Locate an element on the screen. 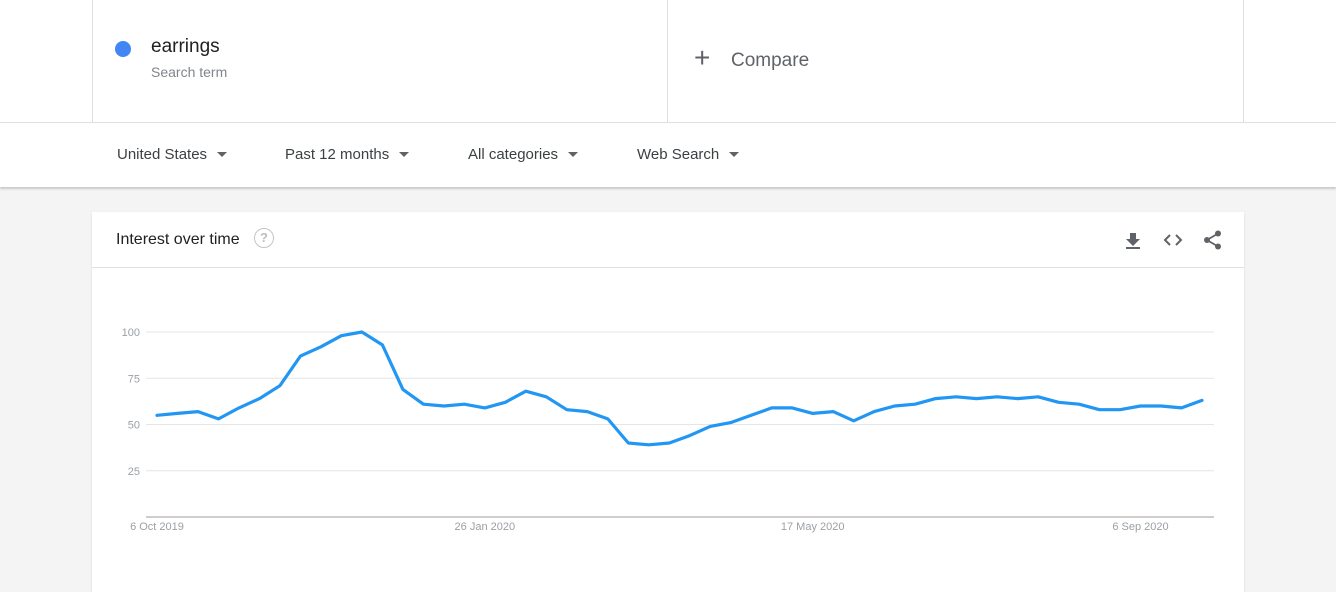 The height and width of the screenshot is (592, 1336). share-icon is located at coordinates (1213, 240).